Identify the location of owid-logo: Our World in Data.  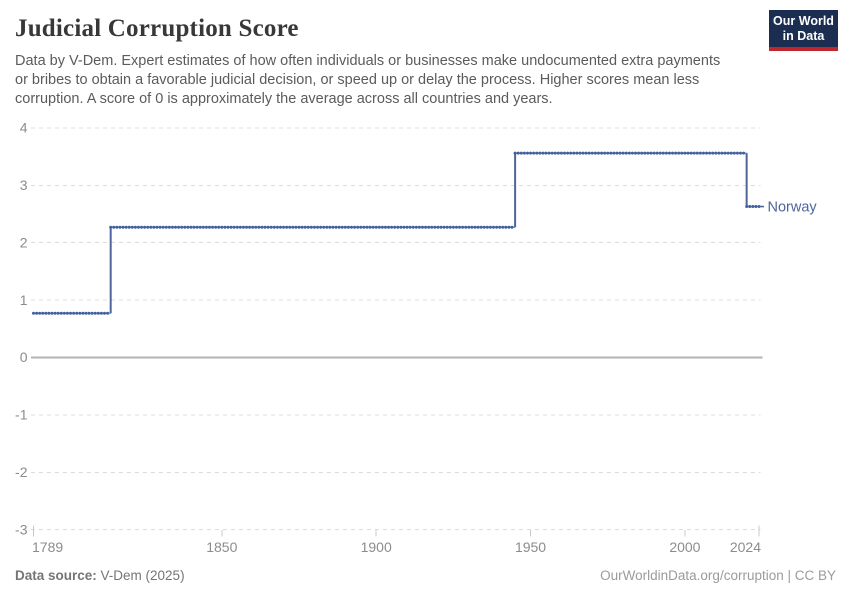
(803, 30).